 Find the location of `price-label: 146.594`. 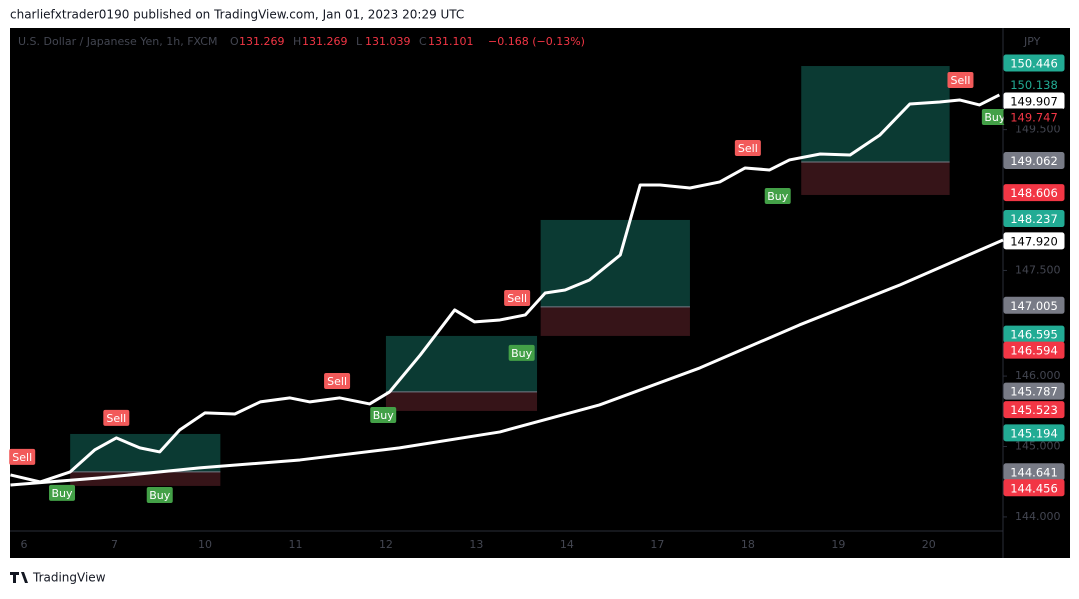

price-label: 146.594 is located at coordinates (1034, 351).